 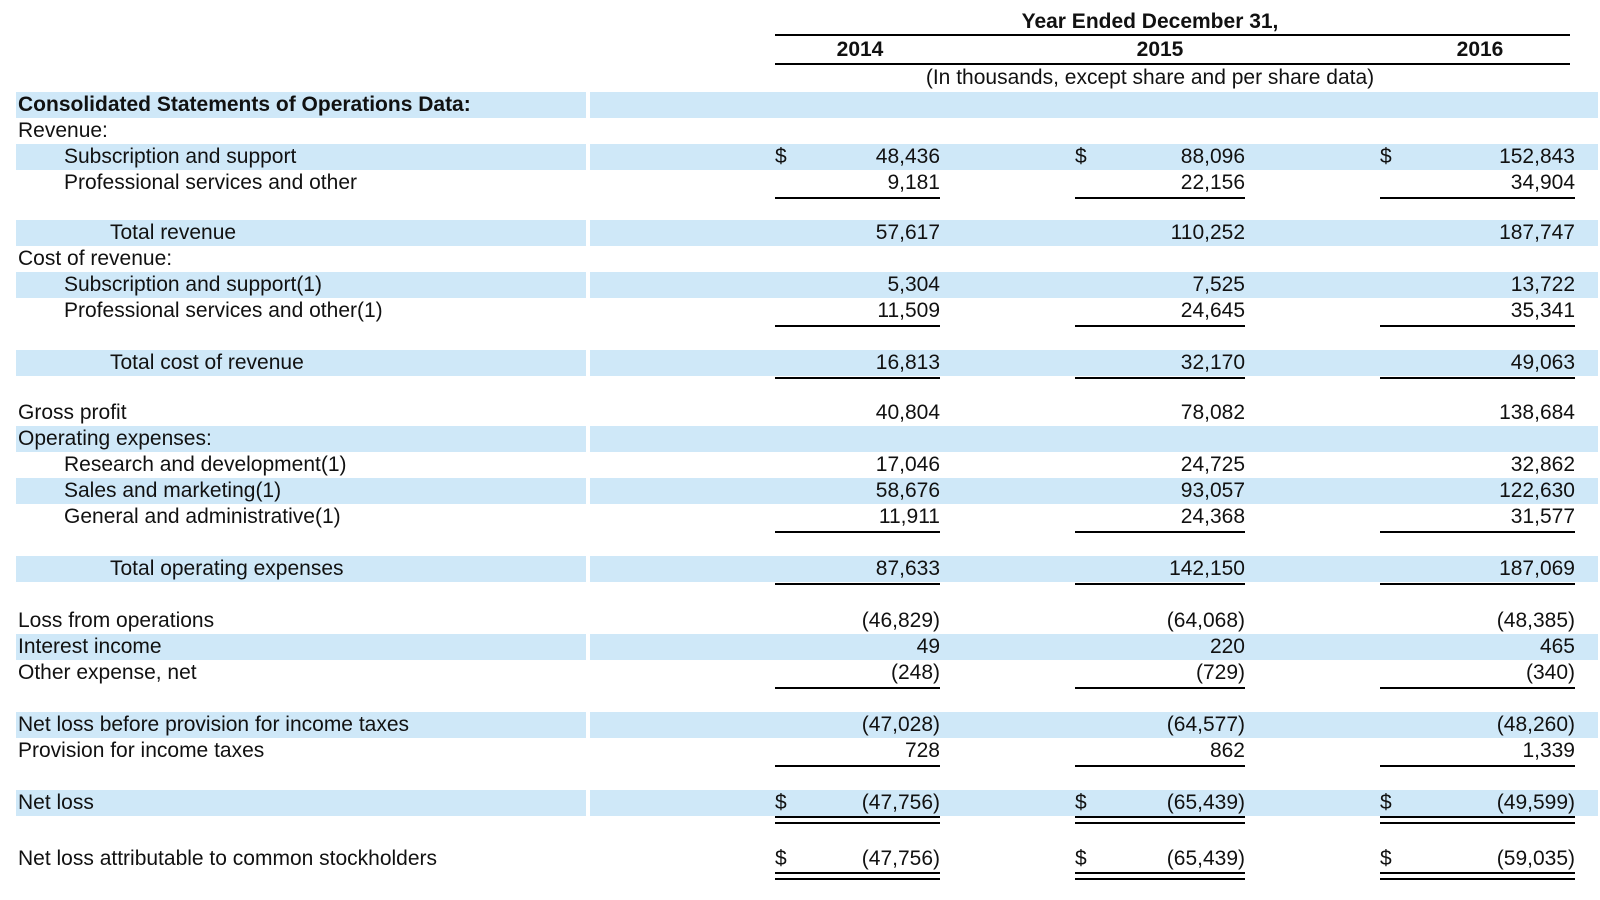 What do you see at coordinates (223, 310) in the screenshot?
I see `row-label: Professional services and other(1)` at bounding box center [223, 310].